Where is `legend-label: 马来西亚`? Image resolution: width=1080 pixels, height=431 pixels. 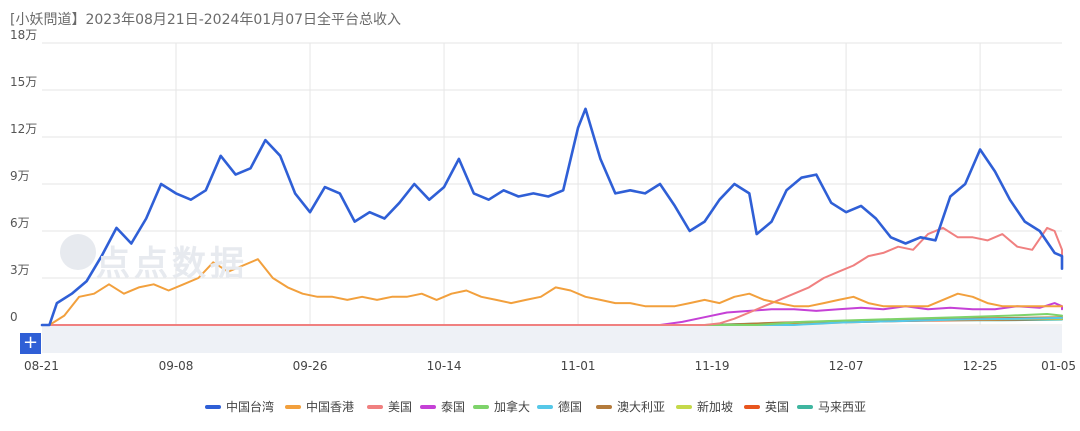 legend-label: 马来西亚 is located at coordinates (842, 407).